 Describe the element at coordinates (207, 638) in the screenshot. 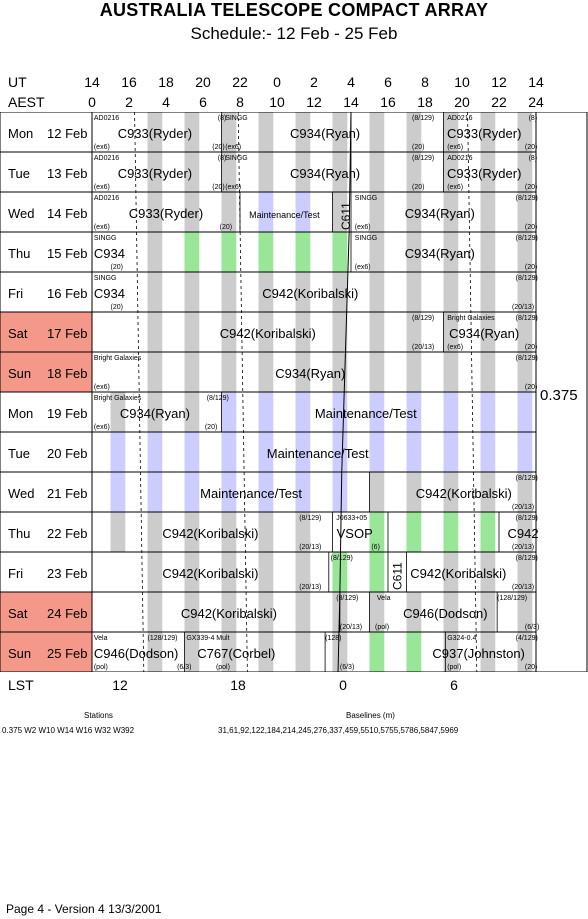

I see `source-code: GX339-4 Mult` at that location.